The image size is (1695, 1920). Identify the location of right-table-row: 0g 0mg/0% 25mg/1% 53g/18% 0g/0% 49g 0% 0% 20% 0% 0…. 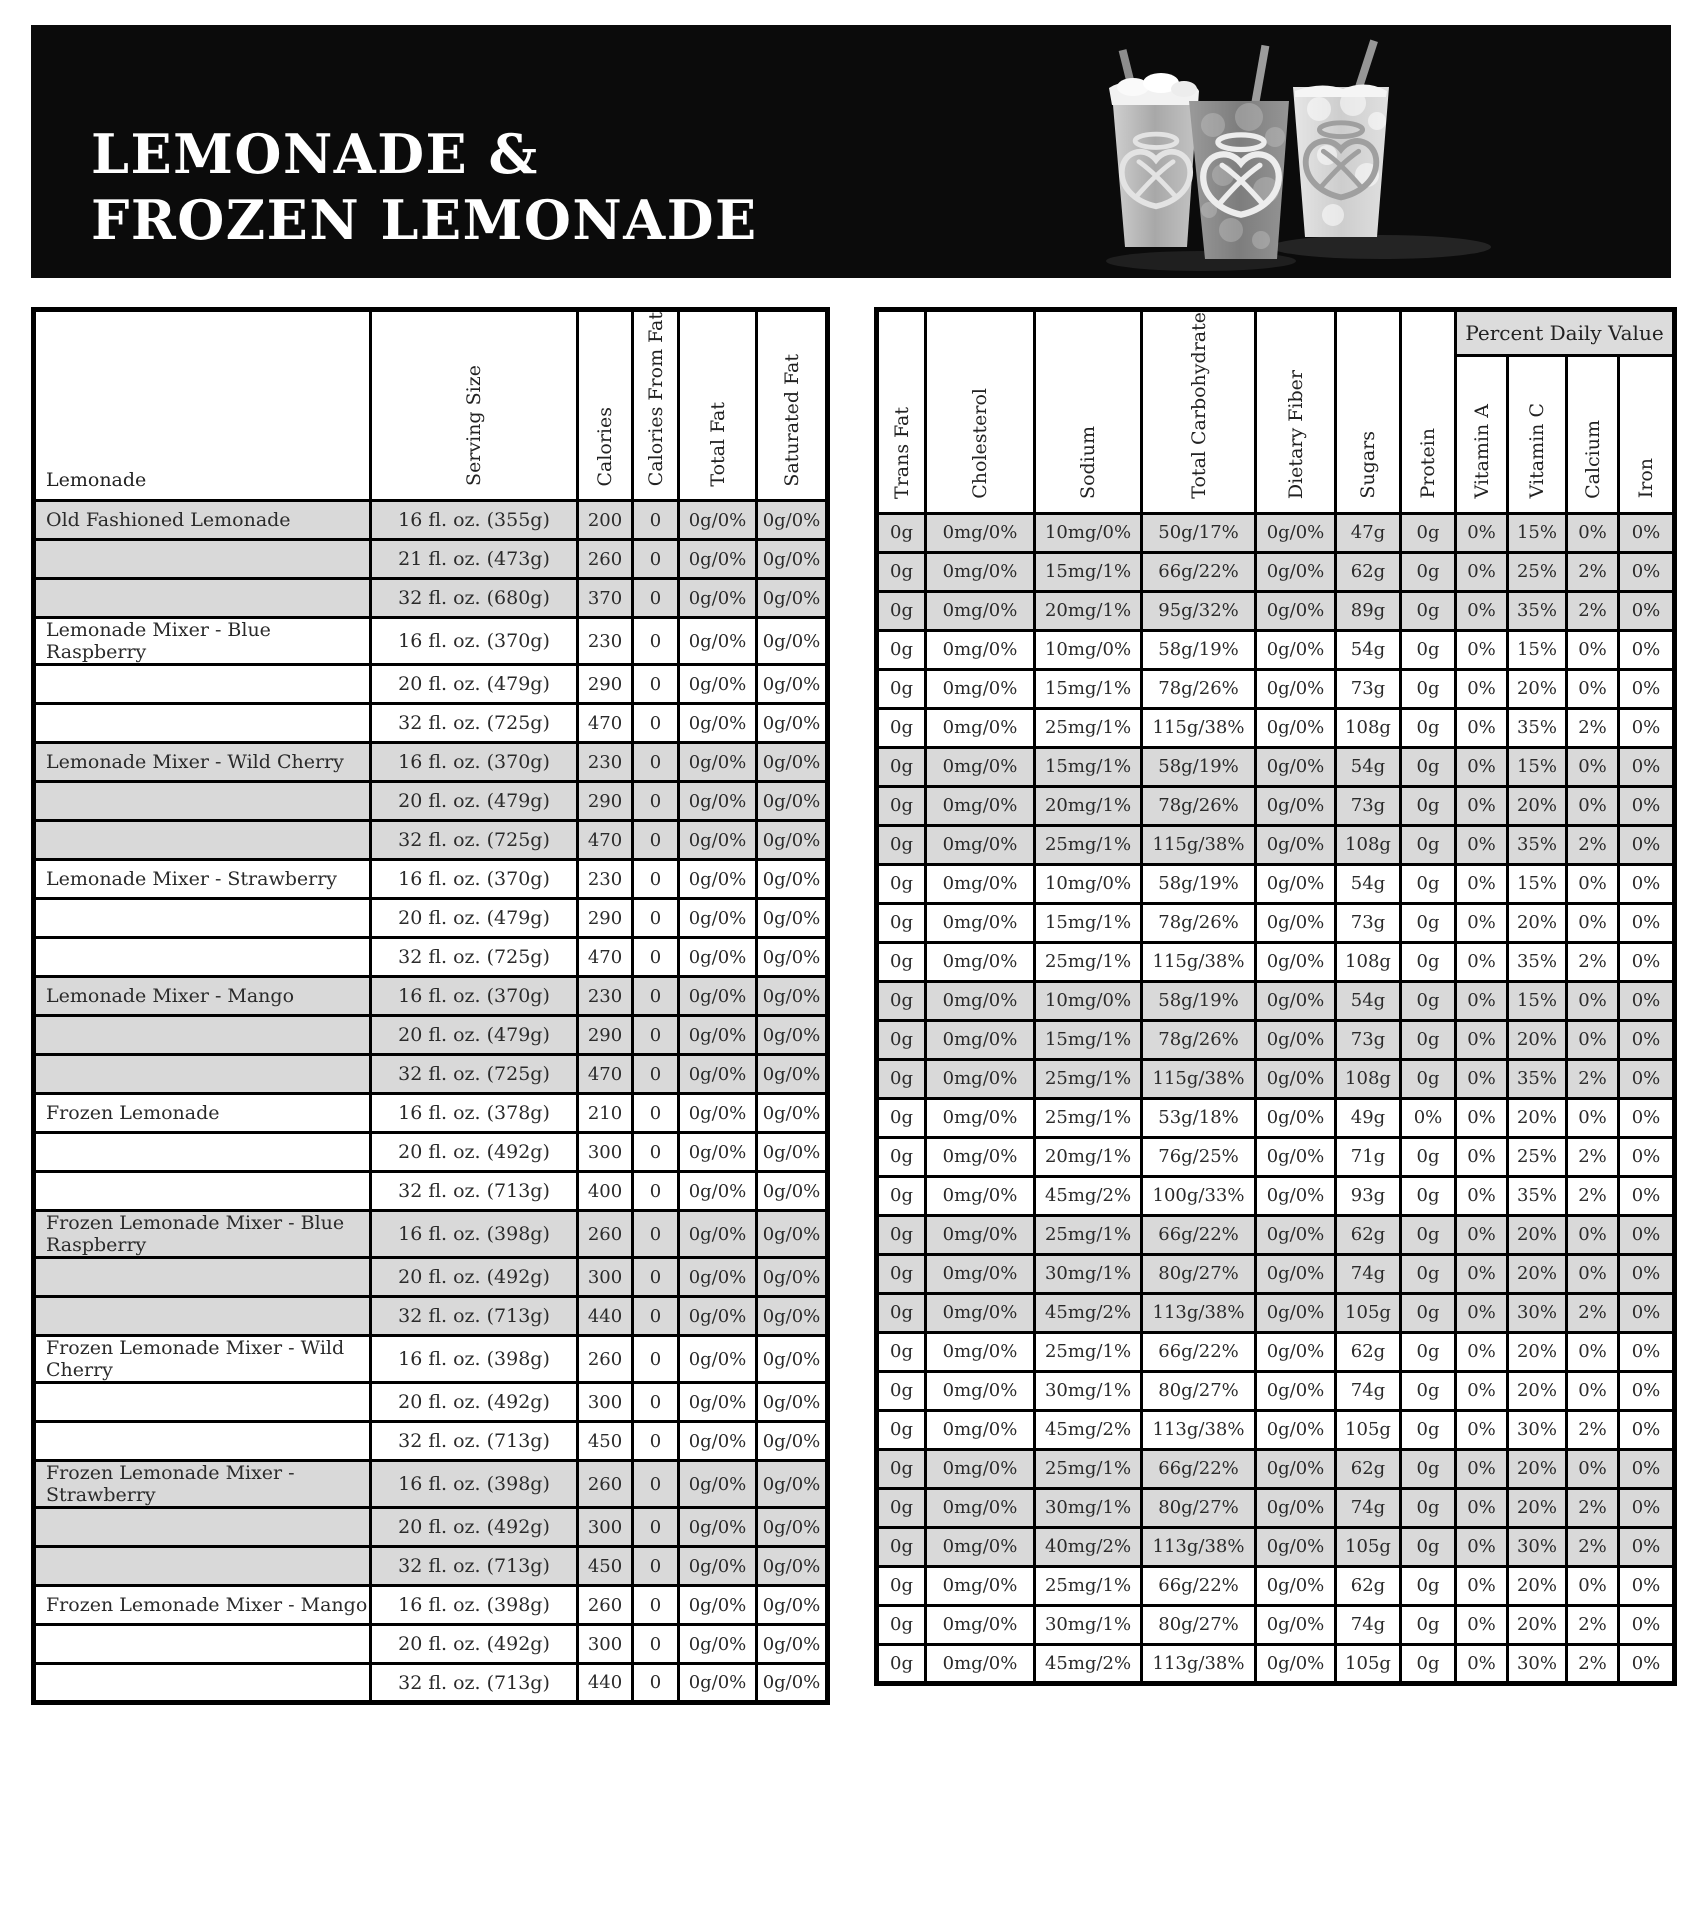
(1276, 1117).